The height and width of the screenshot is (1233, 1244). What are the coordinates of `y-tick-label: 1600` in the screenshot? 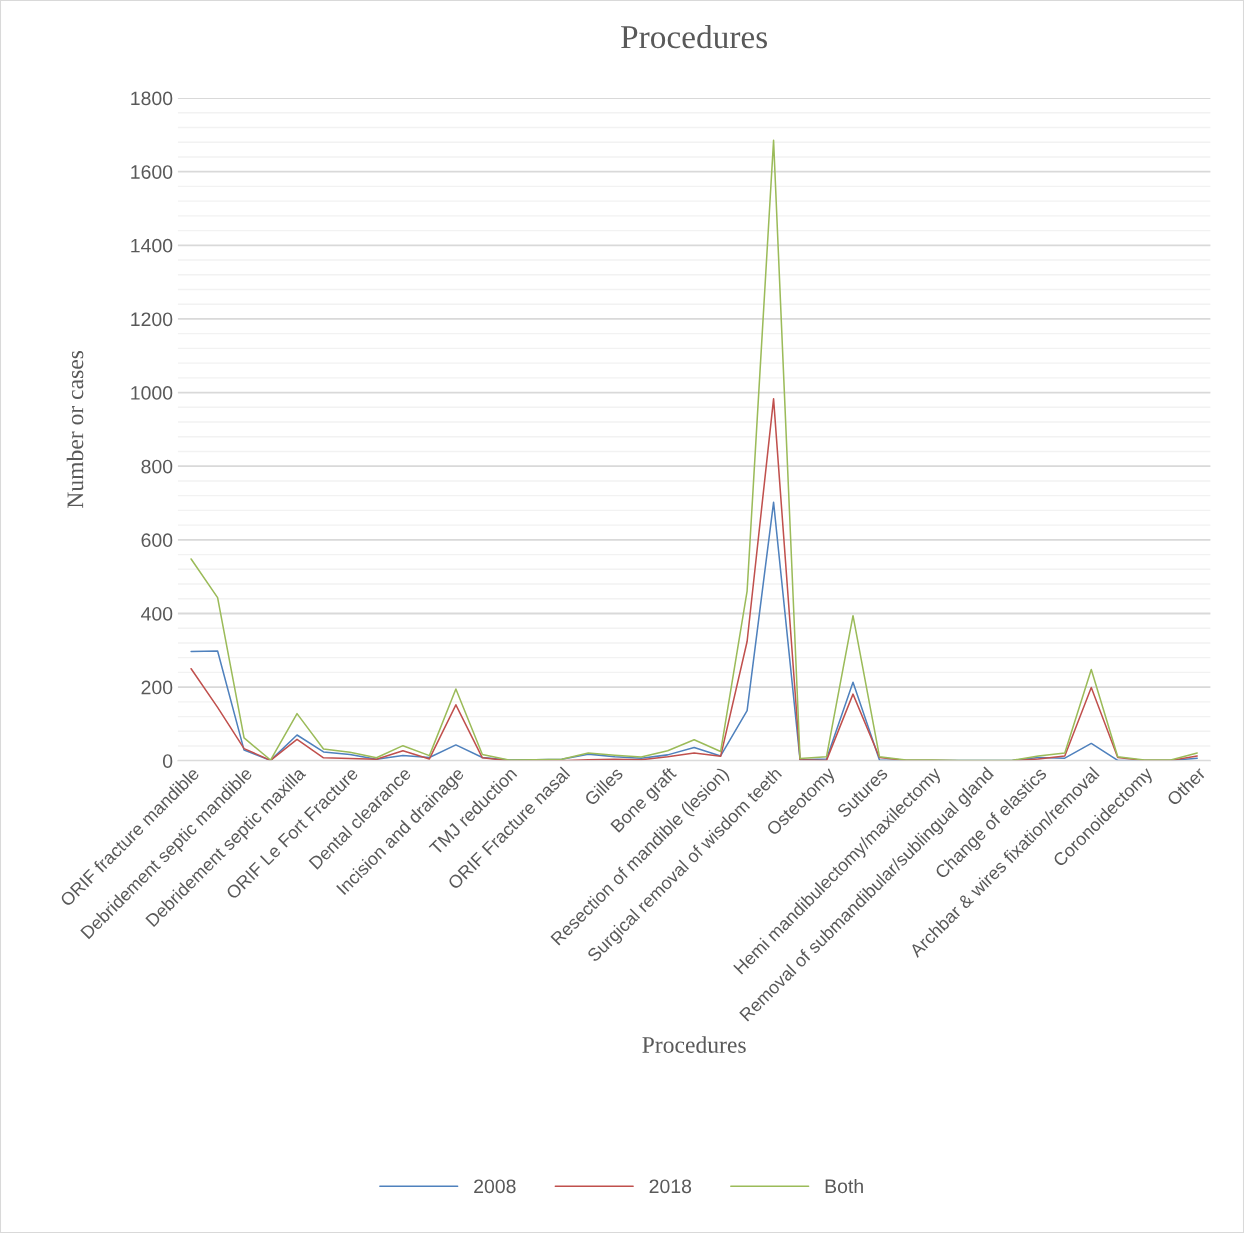 It's located at (152, 172).